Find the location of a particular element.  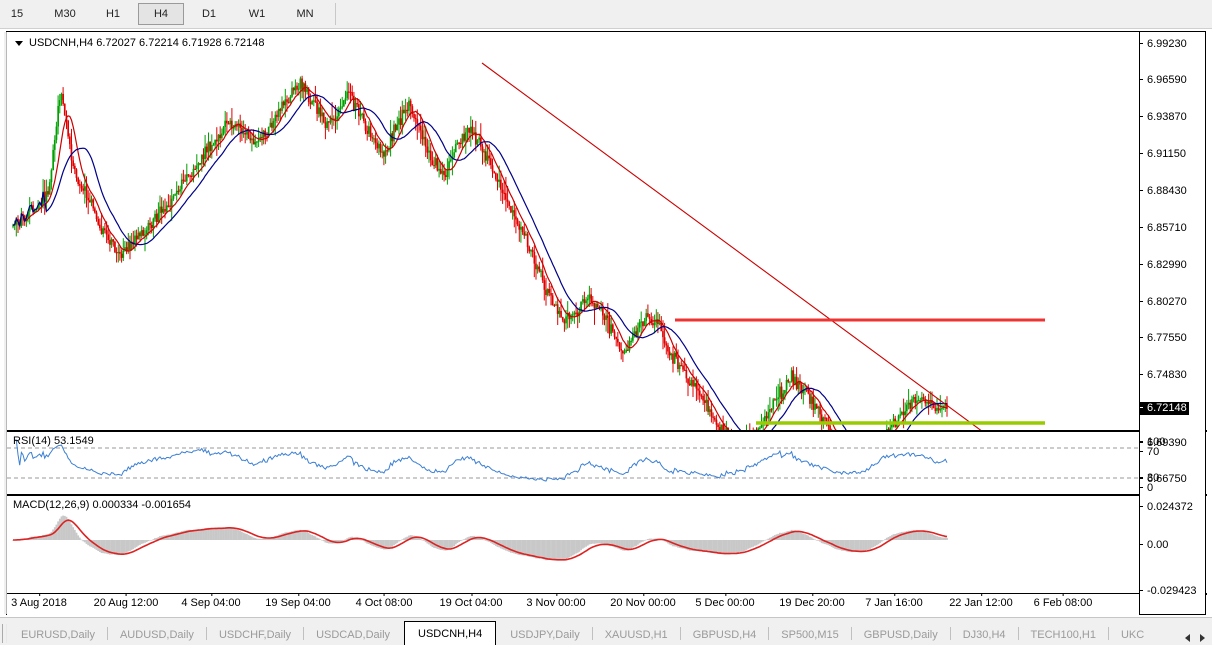

time-axis-label: 19 Dec 20:00 is located at coordinates (812, 601).